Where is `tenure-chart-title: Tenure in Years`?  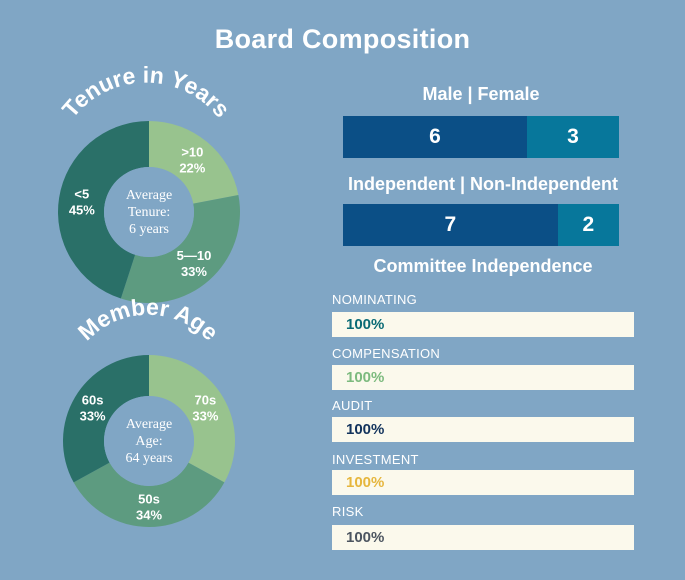
tenure-chart-title: Tenure in Years is located at coordinates (146, 92).